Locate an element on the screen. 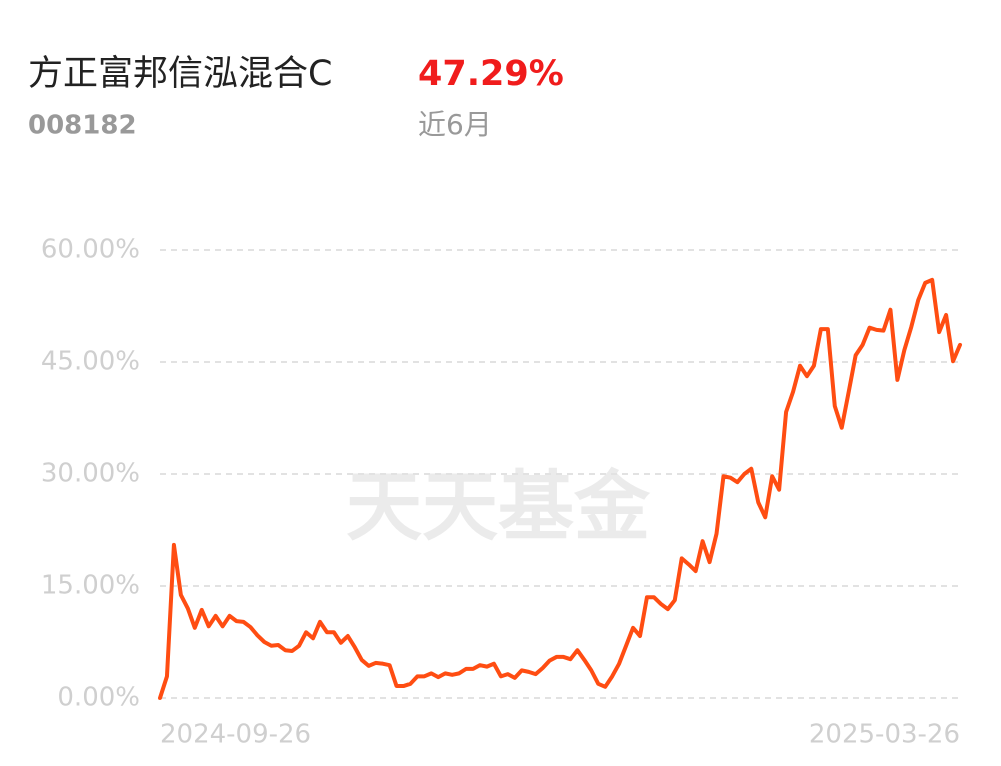  return-value: 47.29% is located at coordinates (491, 74).